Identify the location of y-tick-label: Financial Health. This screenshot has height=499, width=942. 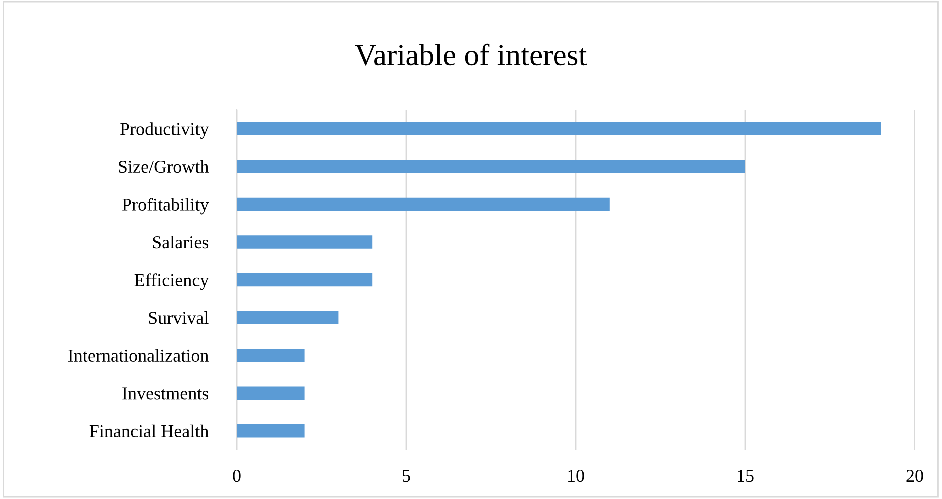
(149, 431).